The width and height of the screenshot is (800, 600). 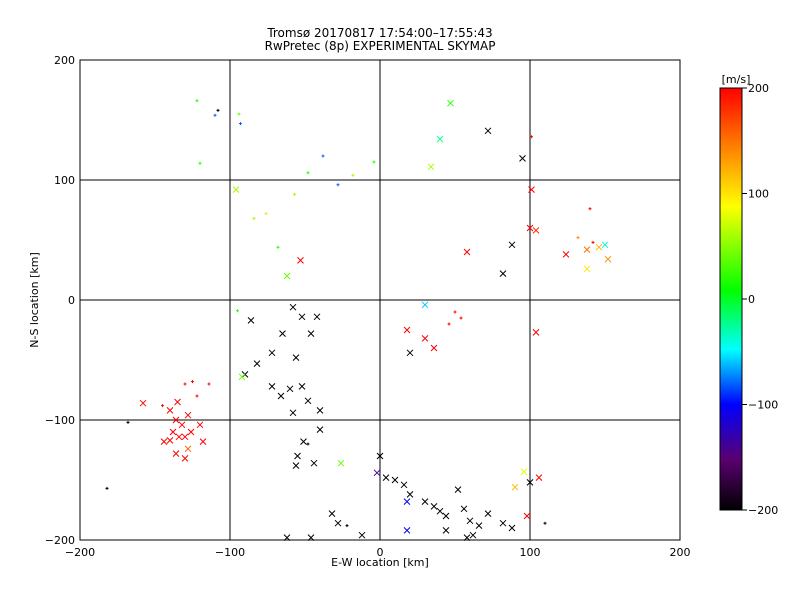 I want to click on colorbar-tick-label: 0, so click(x=751, y=299).